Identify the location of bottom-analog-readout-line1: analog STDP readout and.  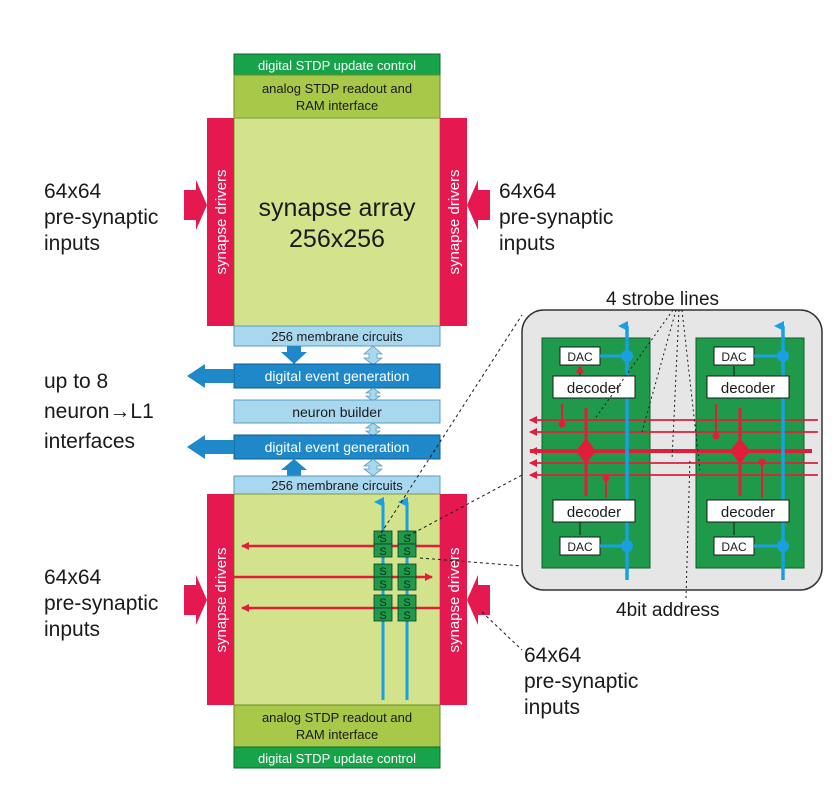
(337, 717).